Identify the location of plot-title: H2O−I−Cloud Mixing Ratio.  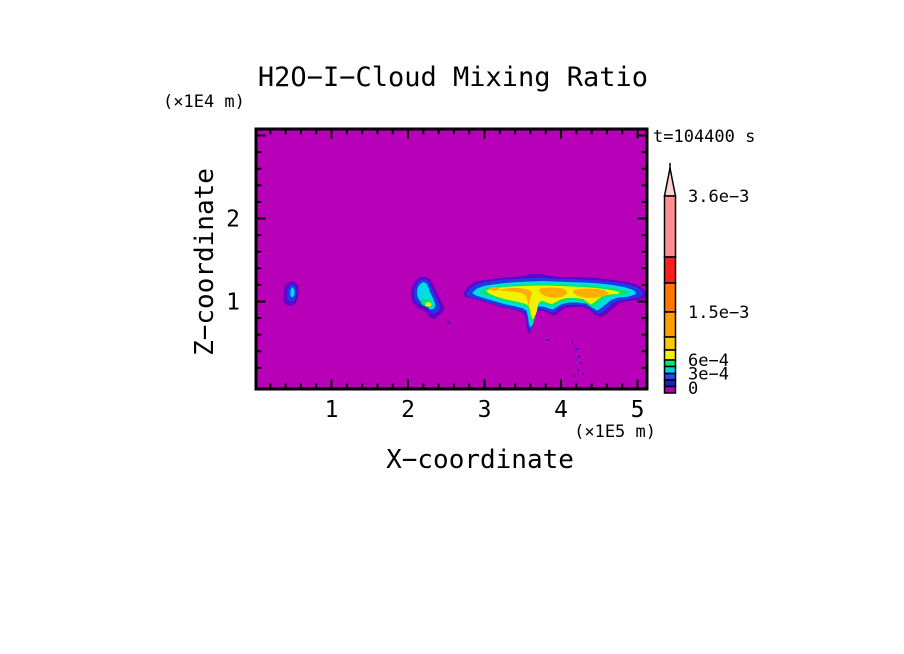
(453, 77).